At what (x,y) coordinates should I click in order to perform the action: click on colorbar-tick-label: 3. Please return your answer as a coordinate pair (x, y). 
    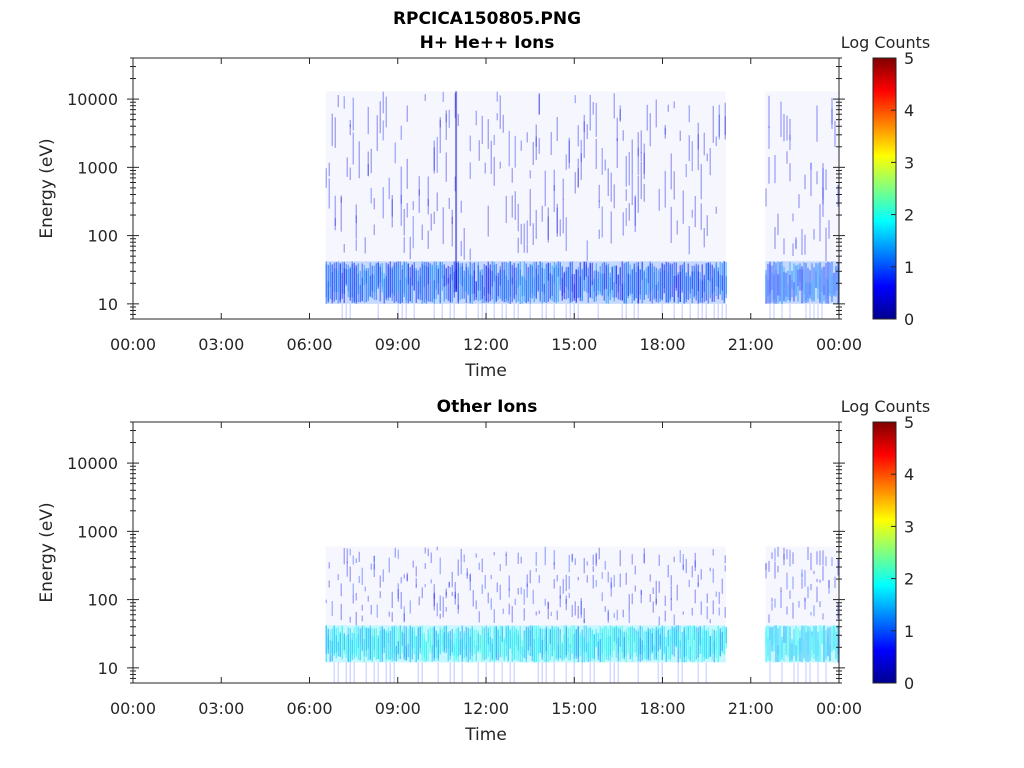
    Looking at the image, I should click on (909, 526).